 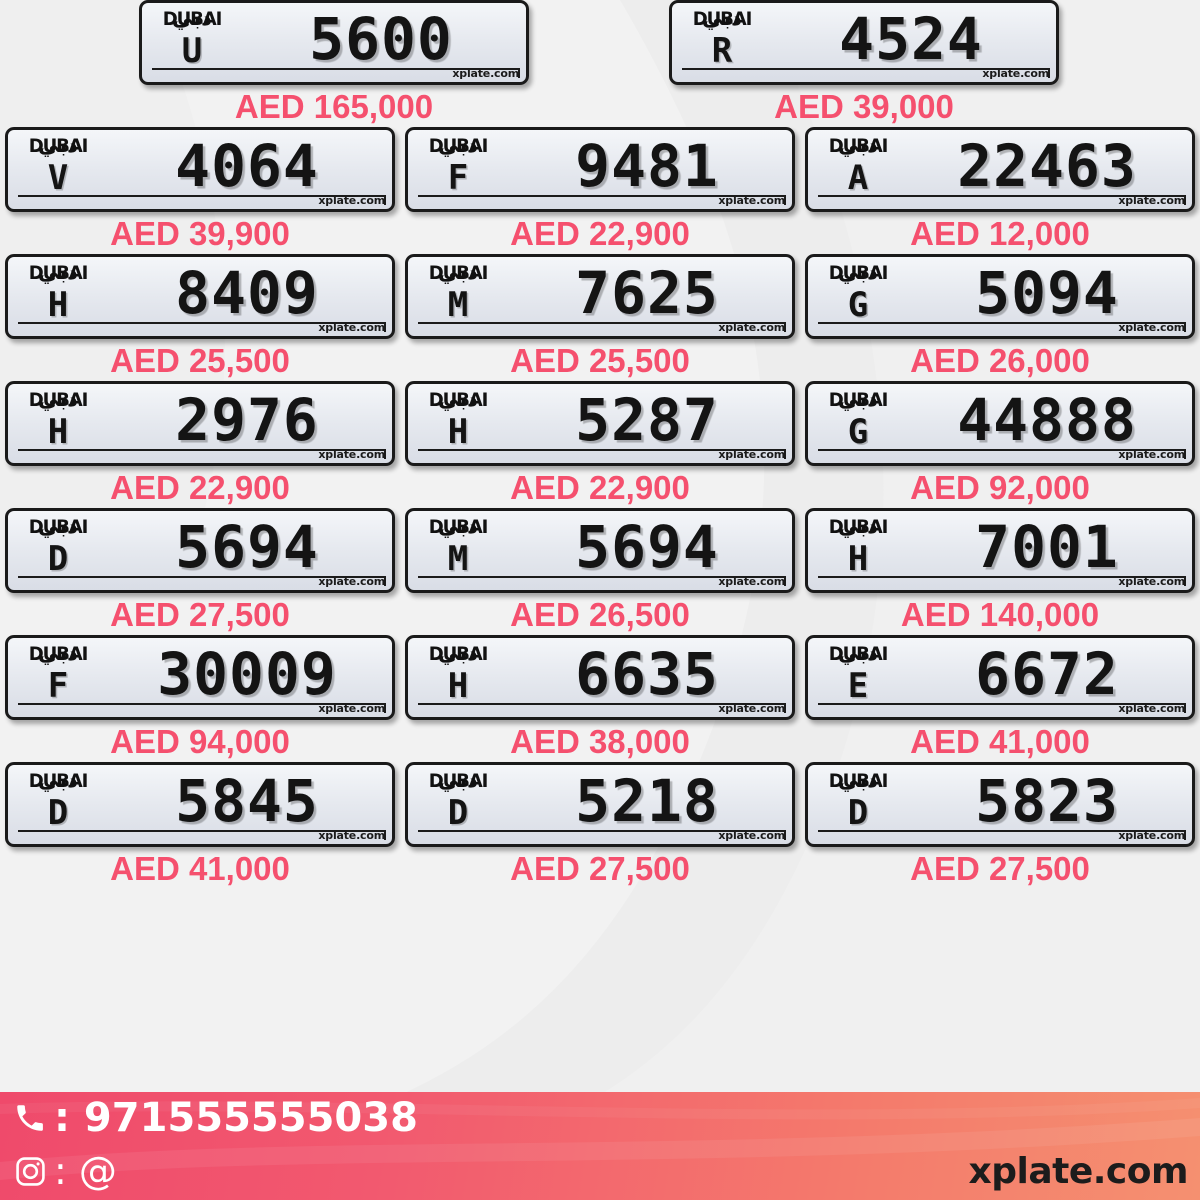 I want to click on plate-cell: DUBAI دبي F 30009 xplate.com AED 94,000, so click(x=200, y=698).